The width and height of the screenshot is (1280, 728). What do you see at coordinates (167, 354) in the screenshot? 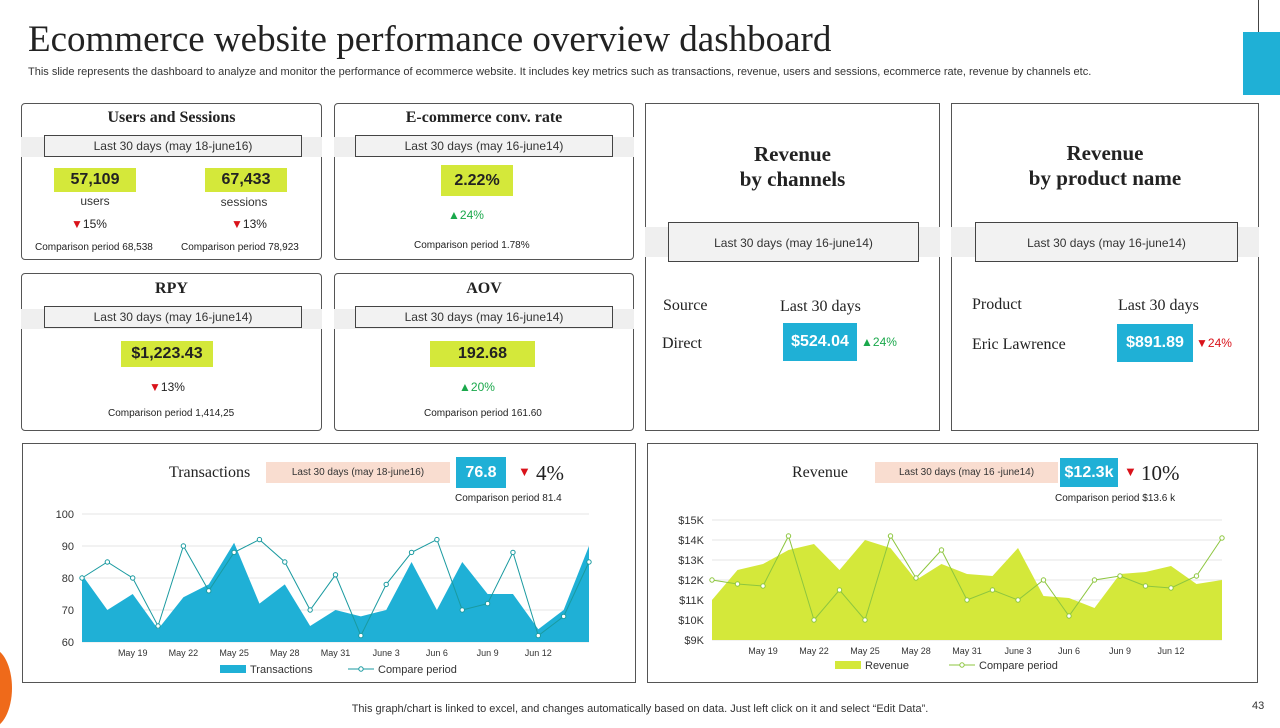
I see `rpy-value: $1,223.43` at bounding box center [167, 354].